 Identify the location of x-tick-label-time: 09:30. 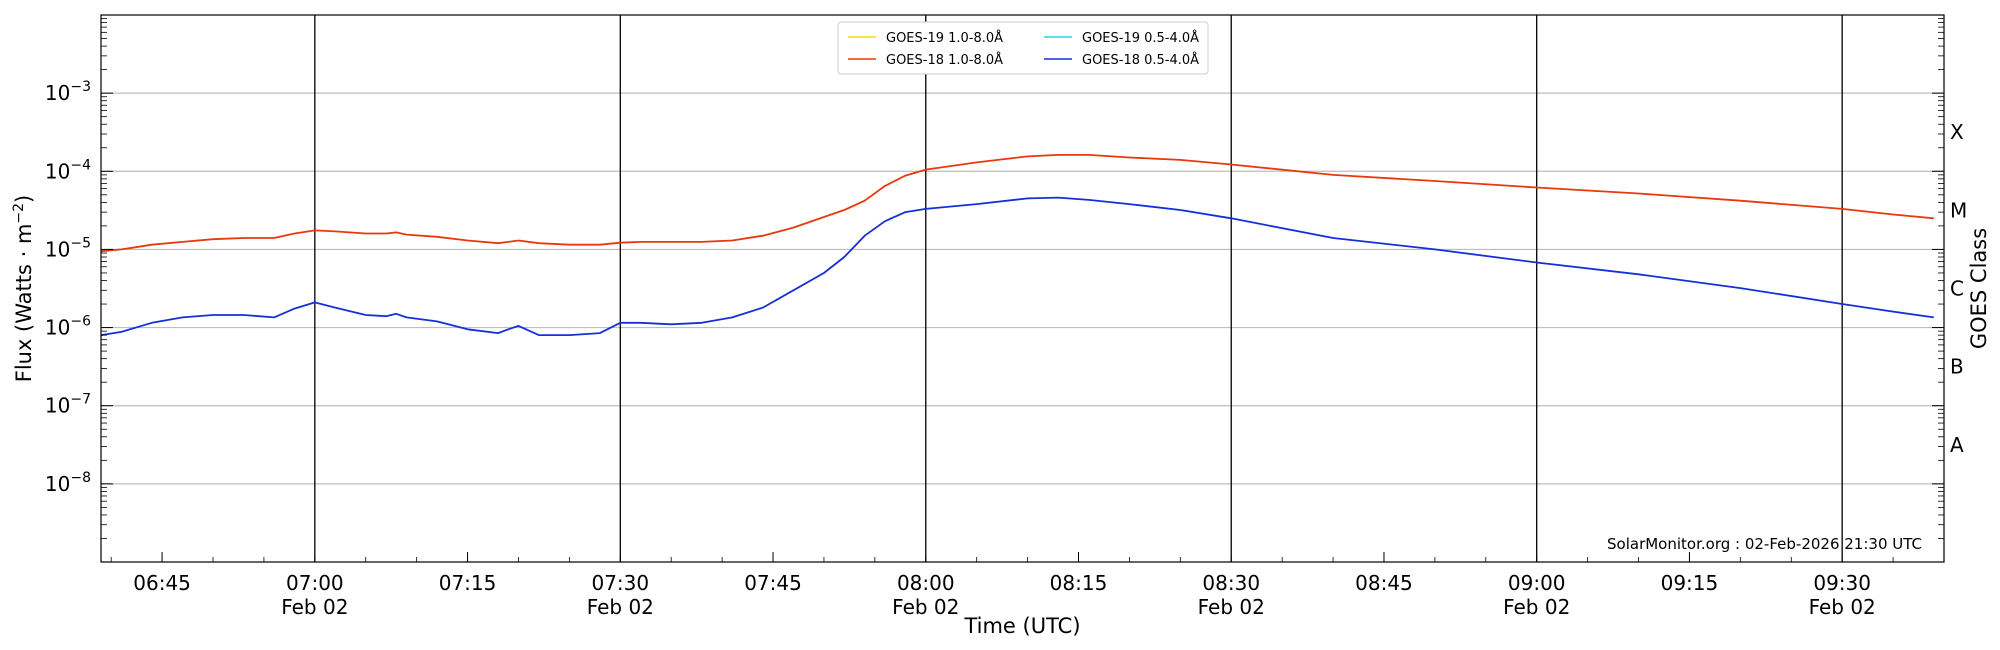
(1842, 583).